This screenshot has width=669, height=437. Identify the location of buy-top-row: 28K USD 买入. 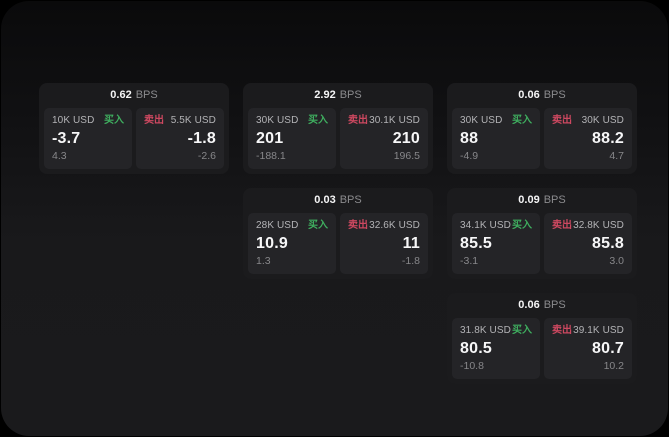
(292, 225).